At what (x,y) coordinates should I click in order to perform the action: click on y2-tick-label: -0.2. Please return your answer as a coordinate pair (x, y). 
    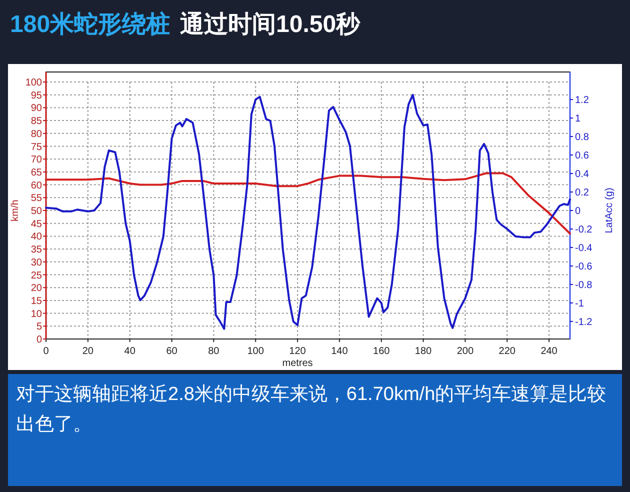
    Looking at the image, I should click on (584, 230).